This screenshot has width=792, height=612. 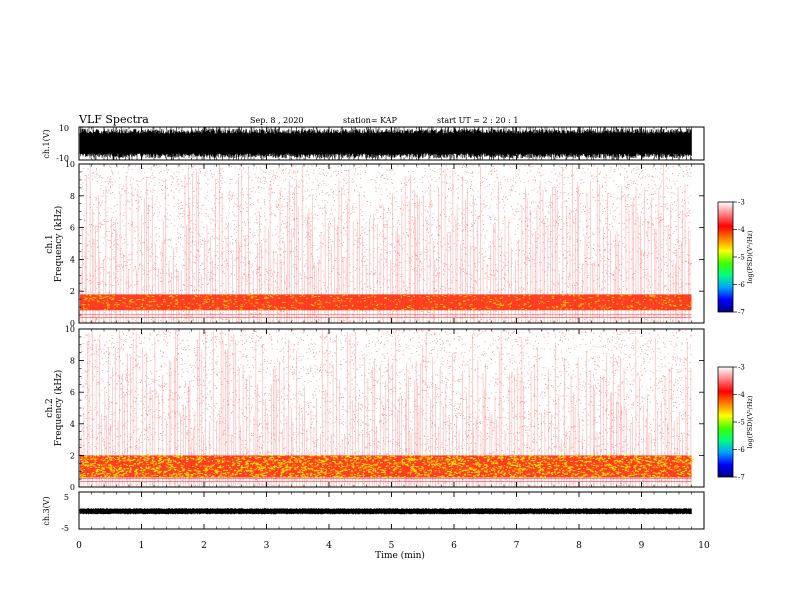 I want to click on ch1-colorbar-label: log(PSD)(V²/Hz), so click(x=750, y=256).